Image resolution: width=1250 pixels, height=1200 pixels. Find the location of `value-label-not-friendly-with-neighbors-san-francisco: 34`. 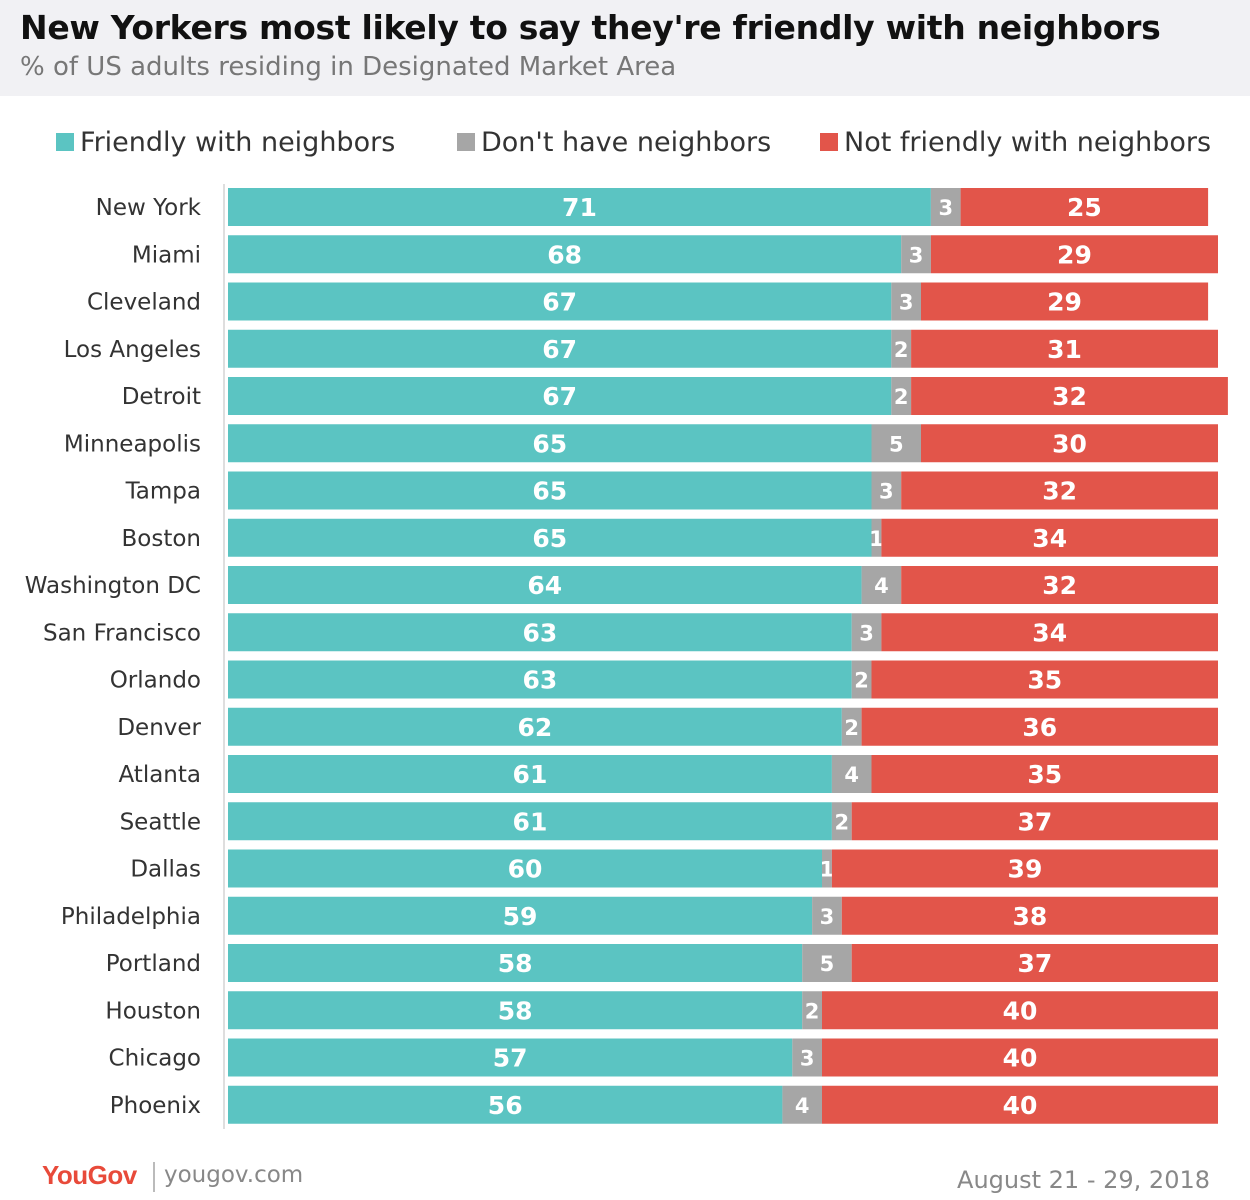

value-label-not-friendly-with-neighbors-san-francisco: 34 is located at coordinates (1049, 632).